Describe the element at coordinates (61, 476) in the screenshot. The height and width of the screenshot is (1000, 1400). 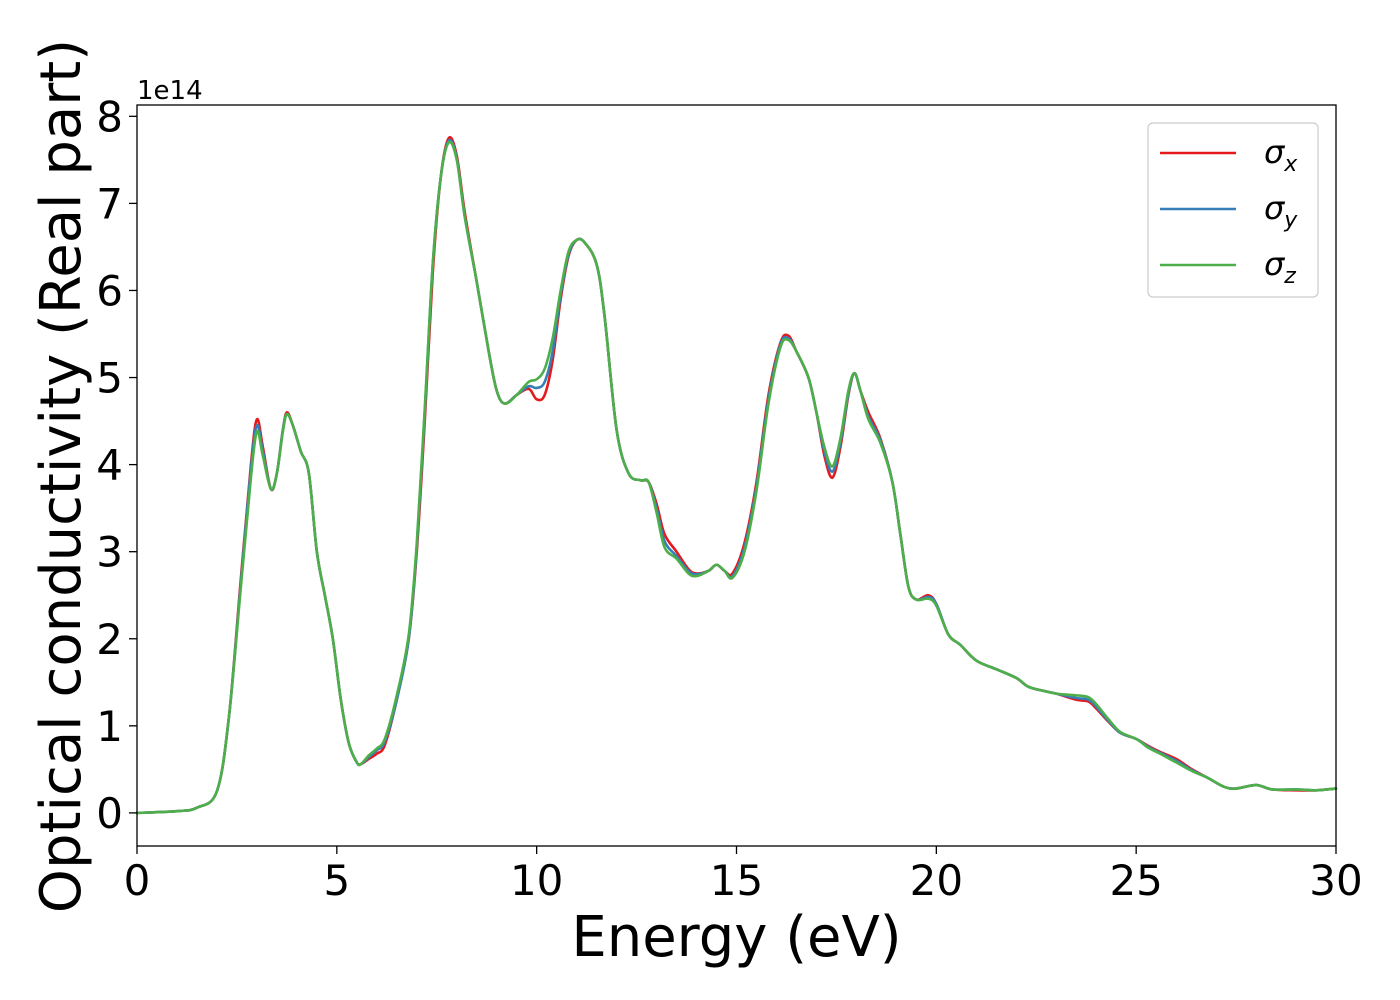
I see `y-axis-title: Optical conductivity (Real part)` at that location.